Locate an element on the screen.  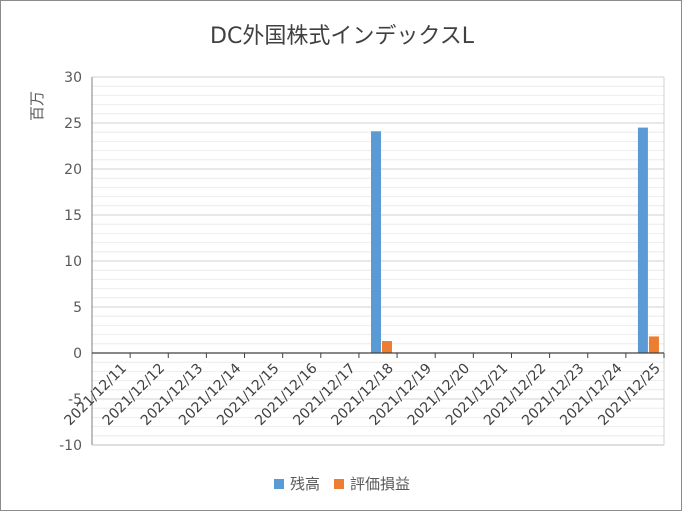
legend-item-balance: 残高 is located at coordinates (296, 483).